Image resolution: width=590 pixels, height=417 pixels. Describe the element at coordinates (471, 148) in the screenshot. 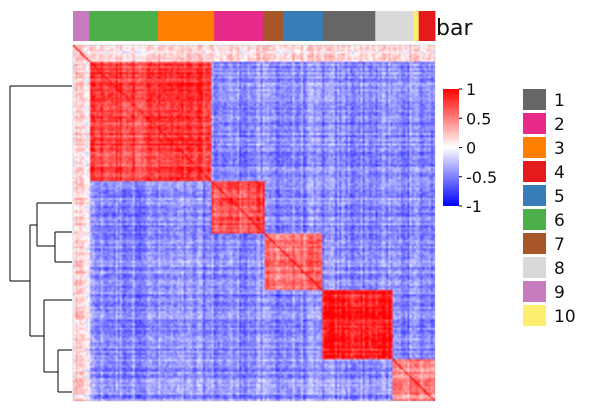

I see `color-scale-tick-label: 0` at that location.